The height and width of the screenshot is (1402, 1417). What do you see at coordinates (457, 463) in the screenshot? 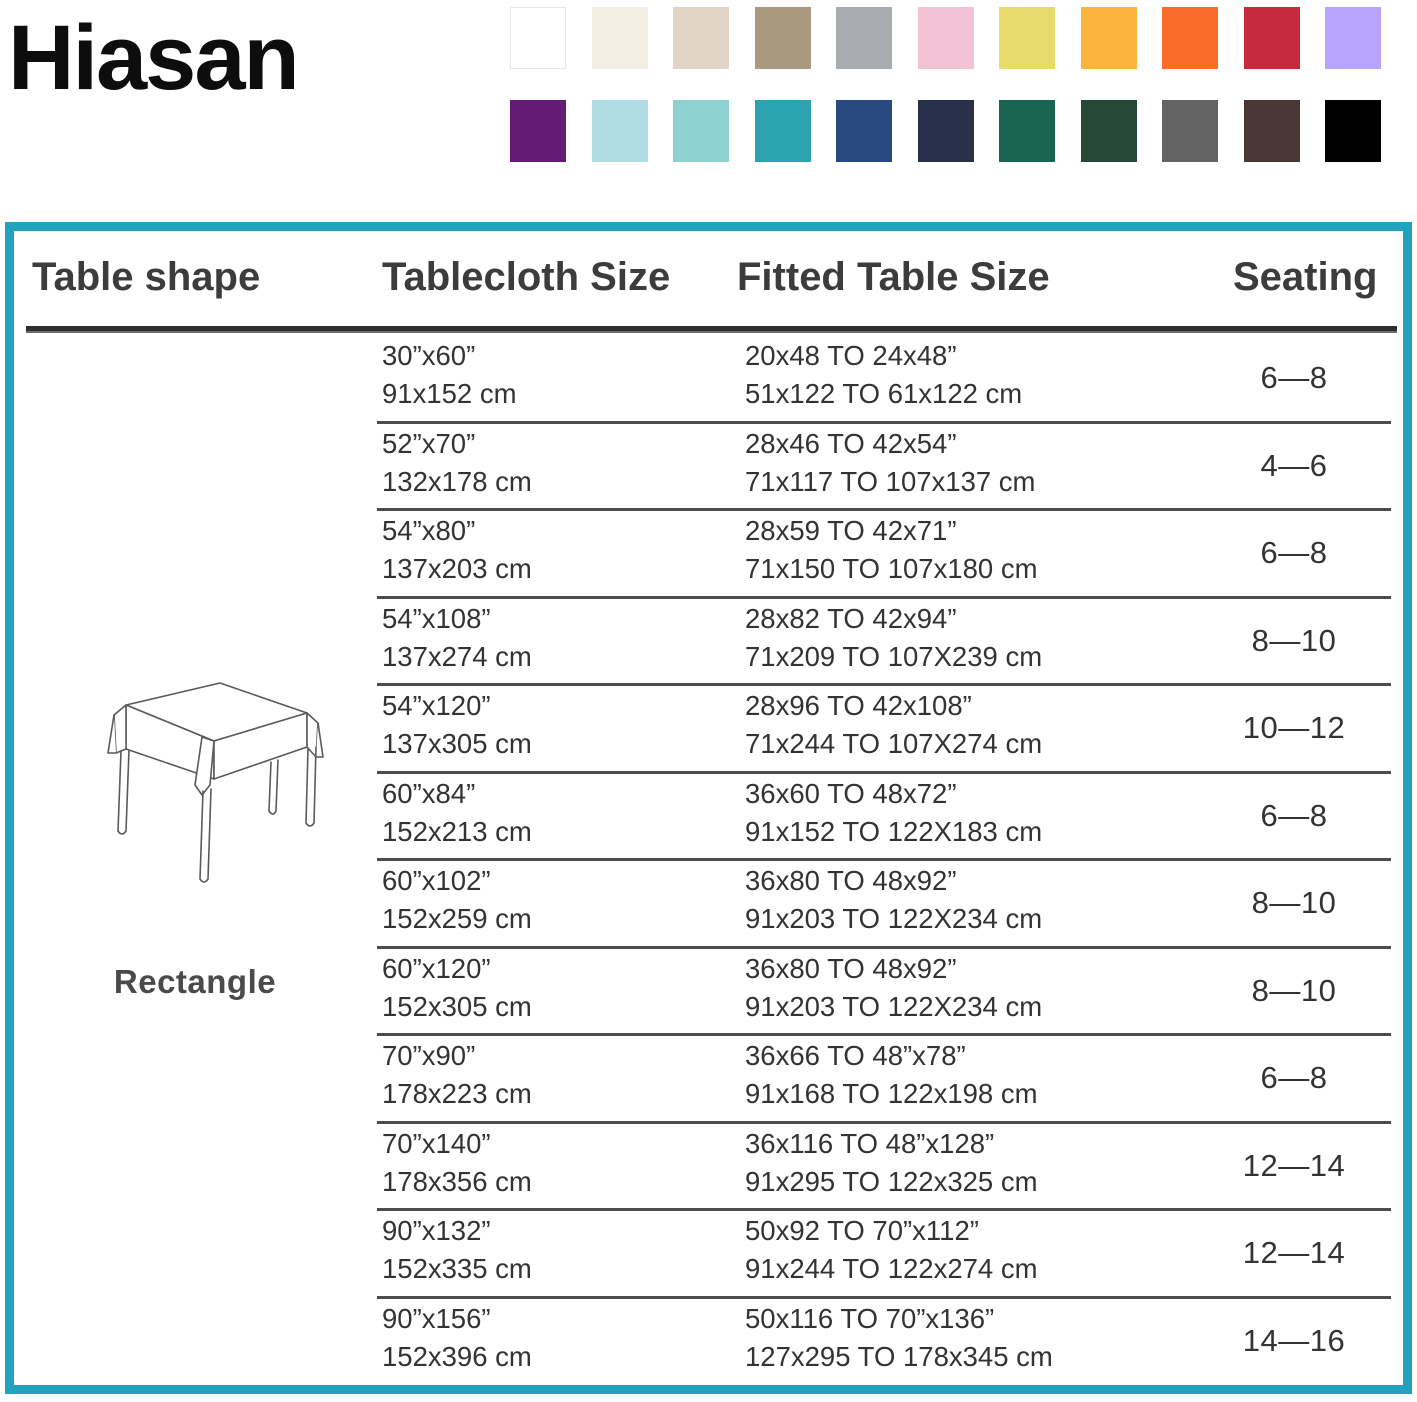
I see `cell-tablecloth-size: 52”x70” 132x178 cm` at bounding box center [457, 463].